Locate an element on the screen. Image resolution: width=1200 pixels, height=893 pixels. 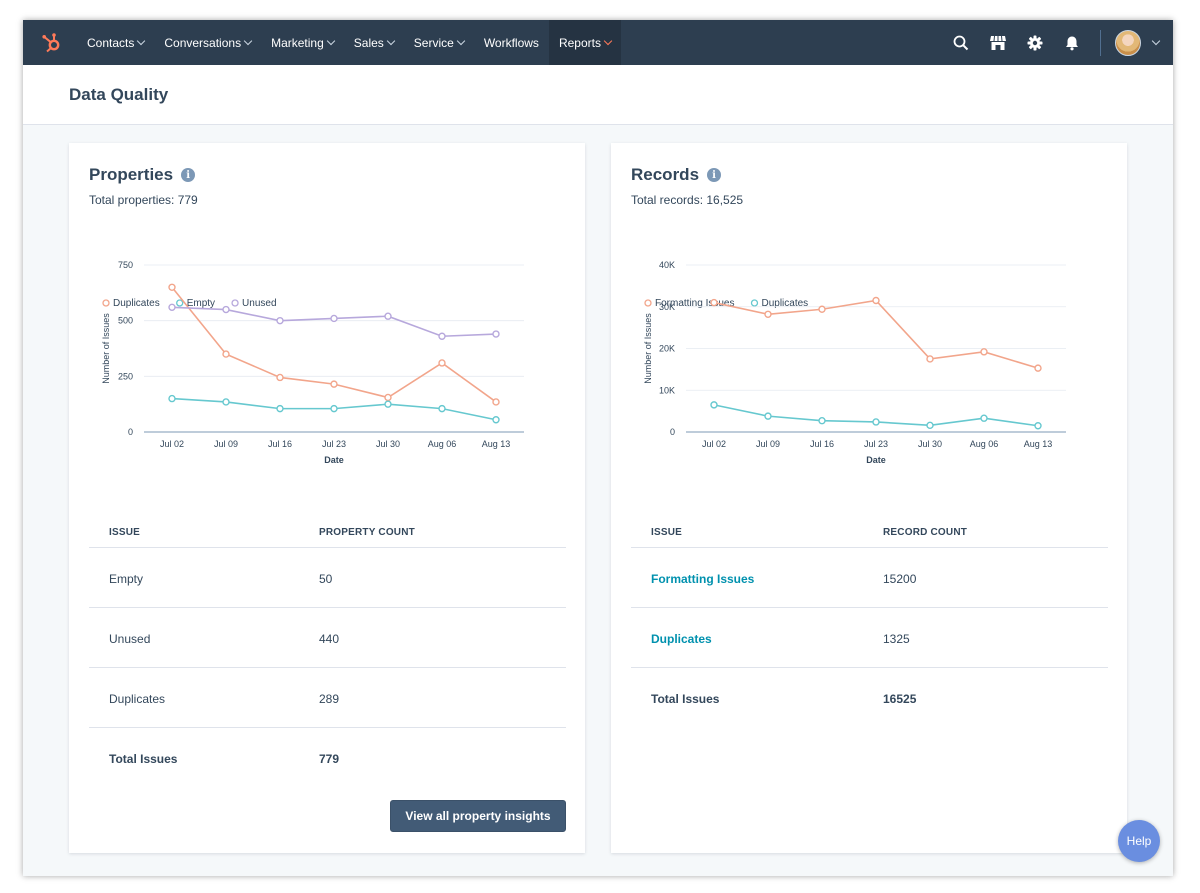
nav-sales: Sales is located at coordinates (374, 42).